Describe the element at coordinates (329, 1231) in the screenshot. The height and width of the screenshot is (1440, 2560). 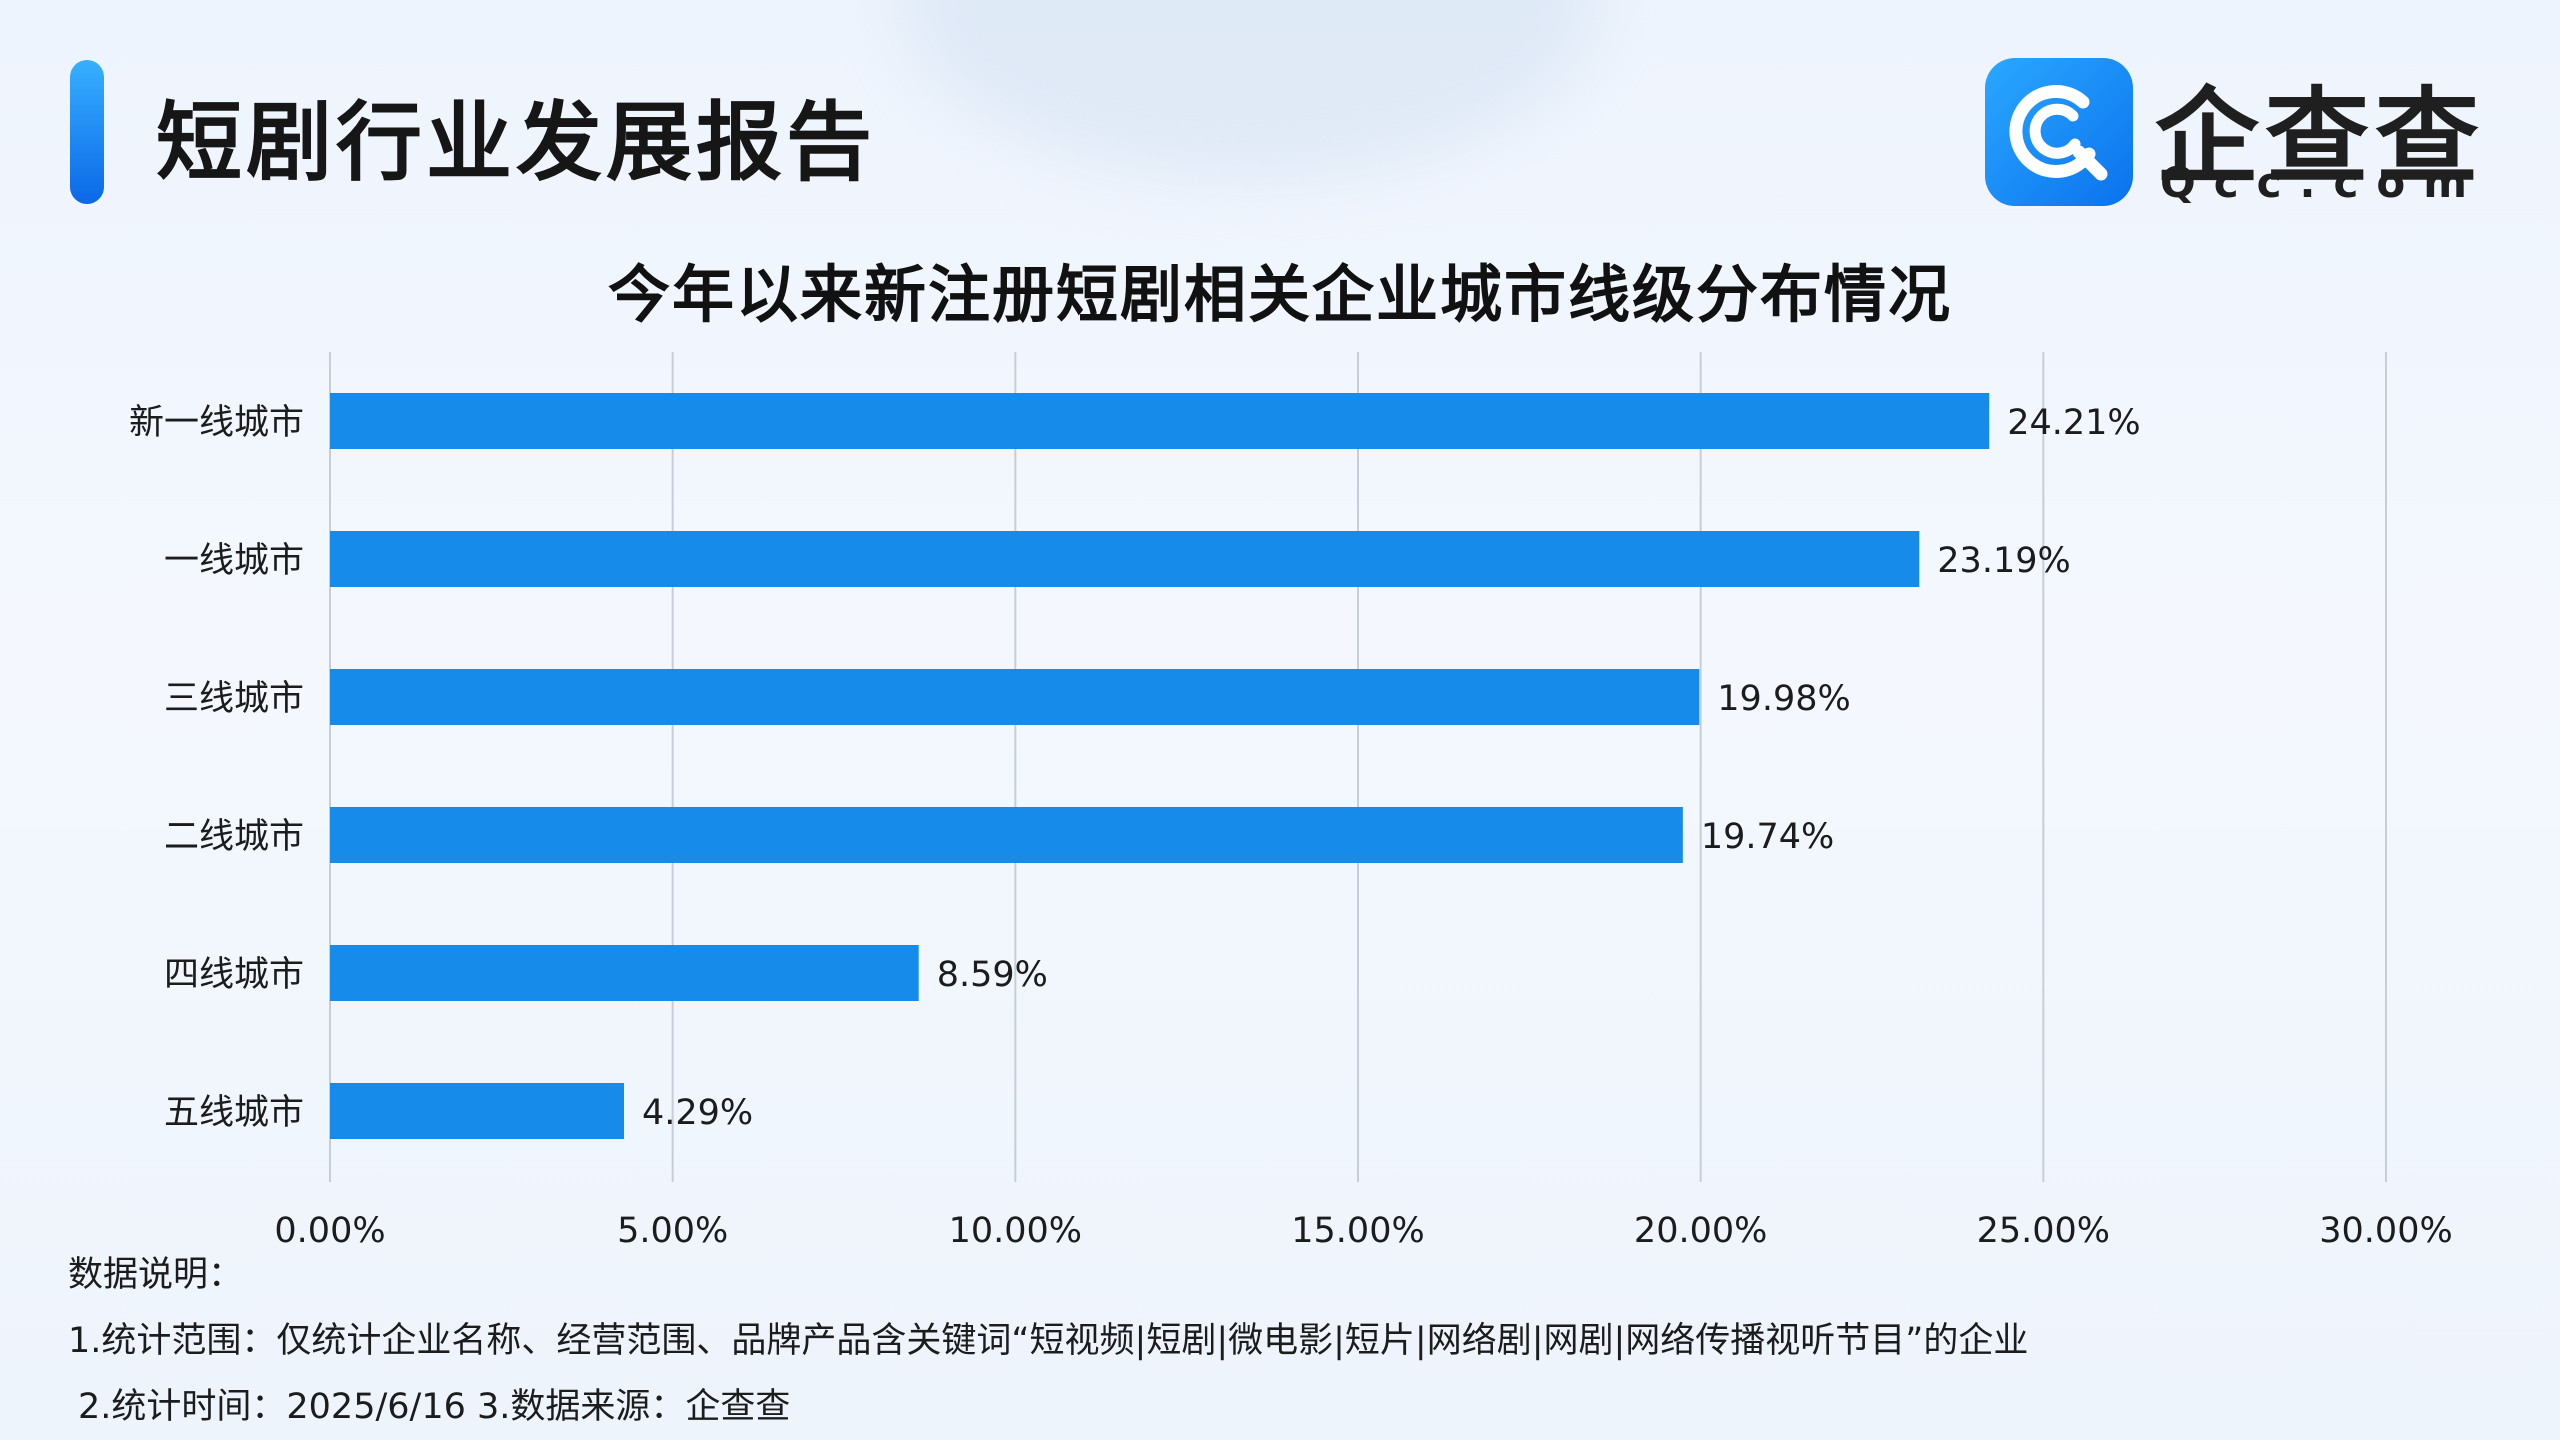
I see `x-tick-label: 0.00%` at that location.